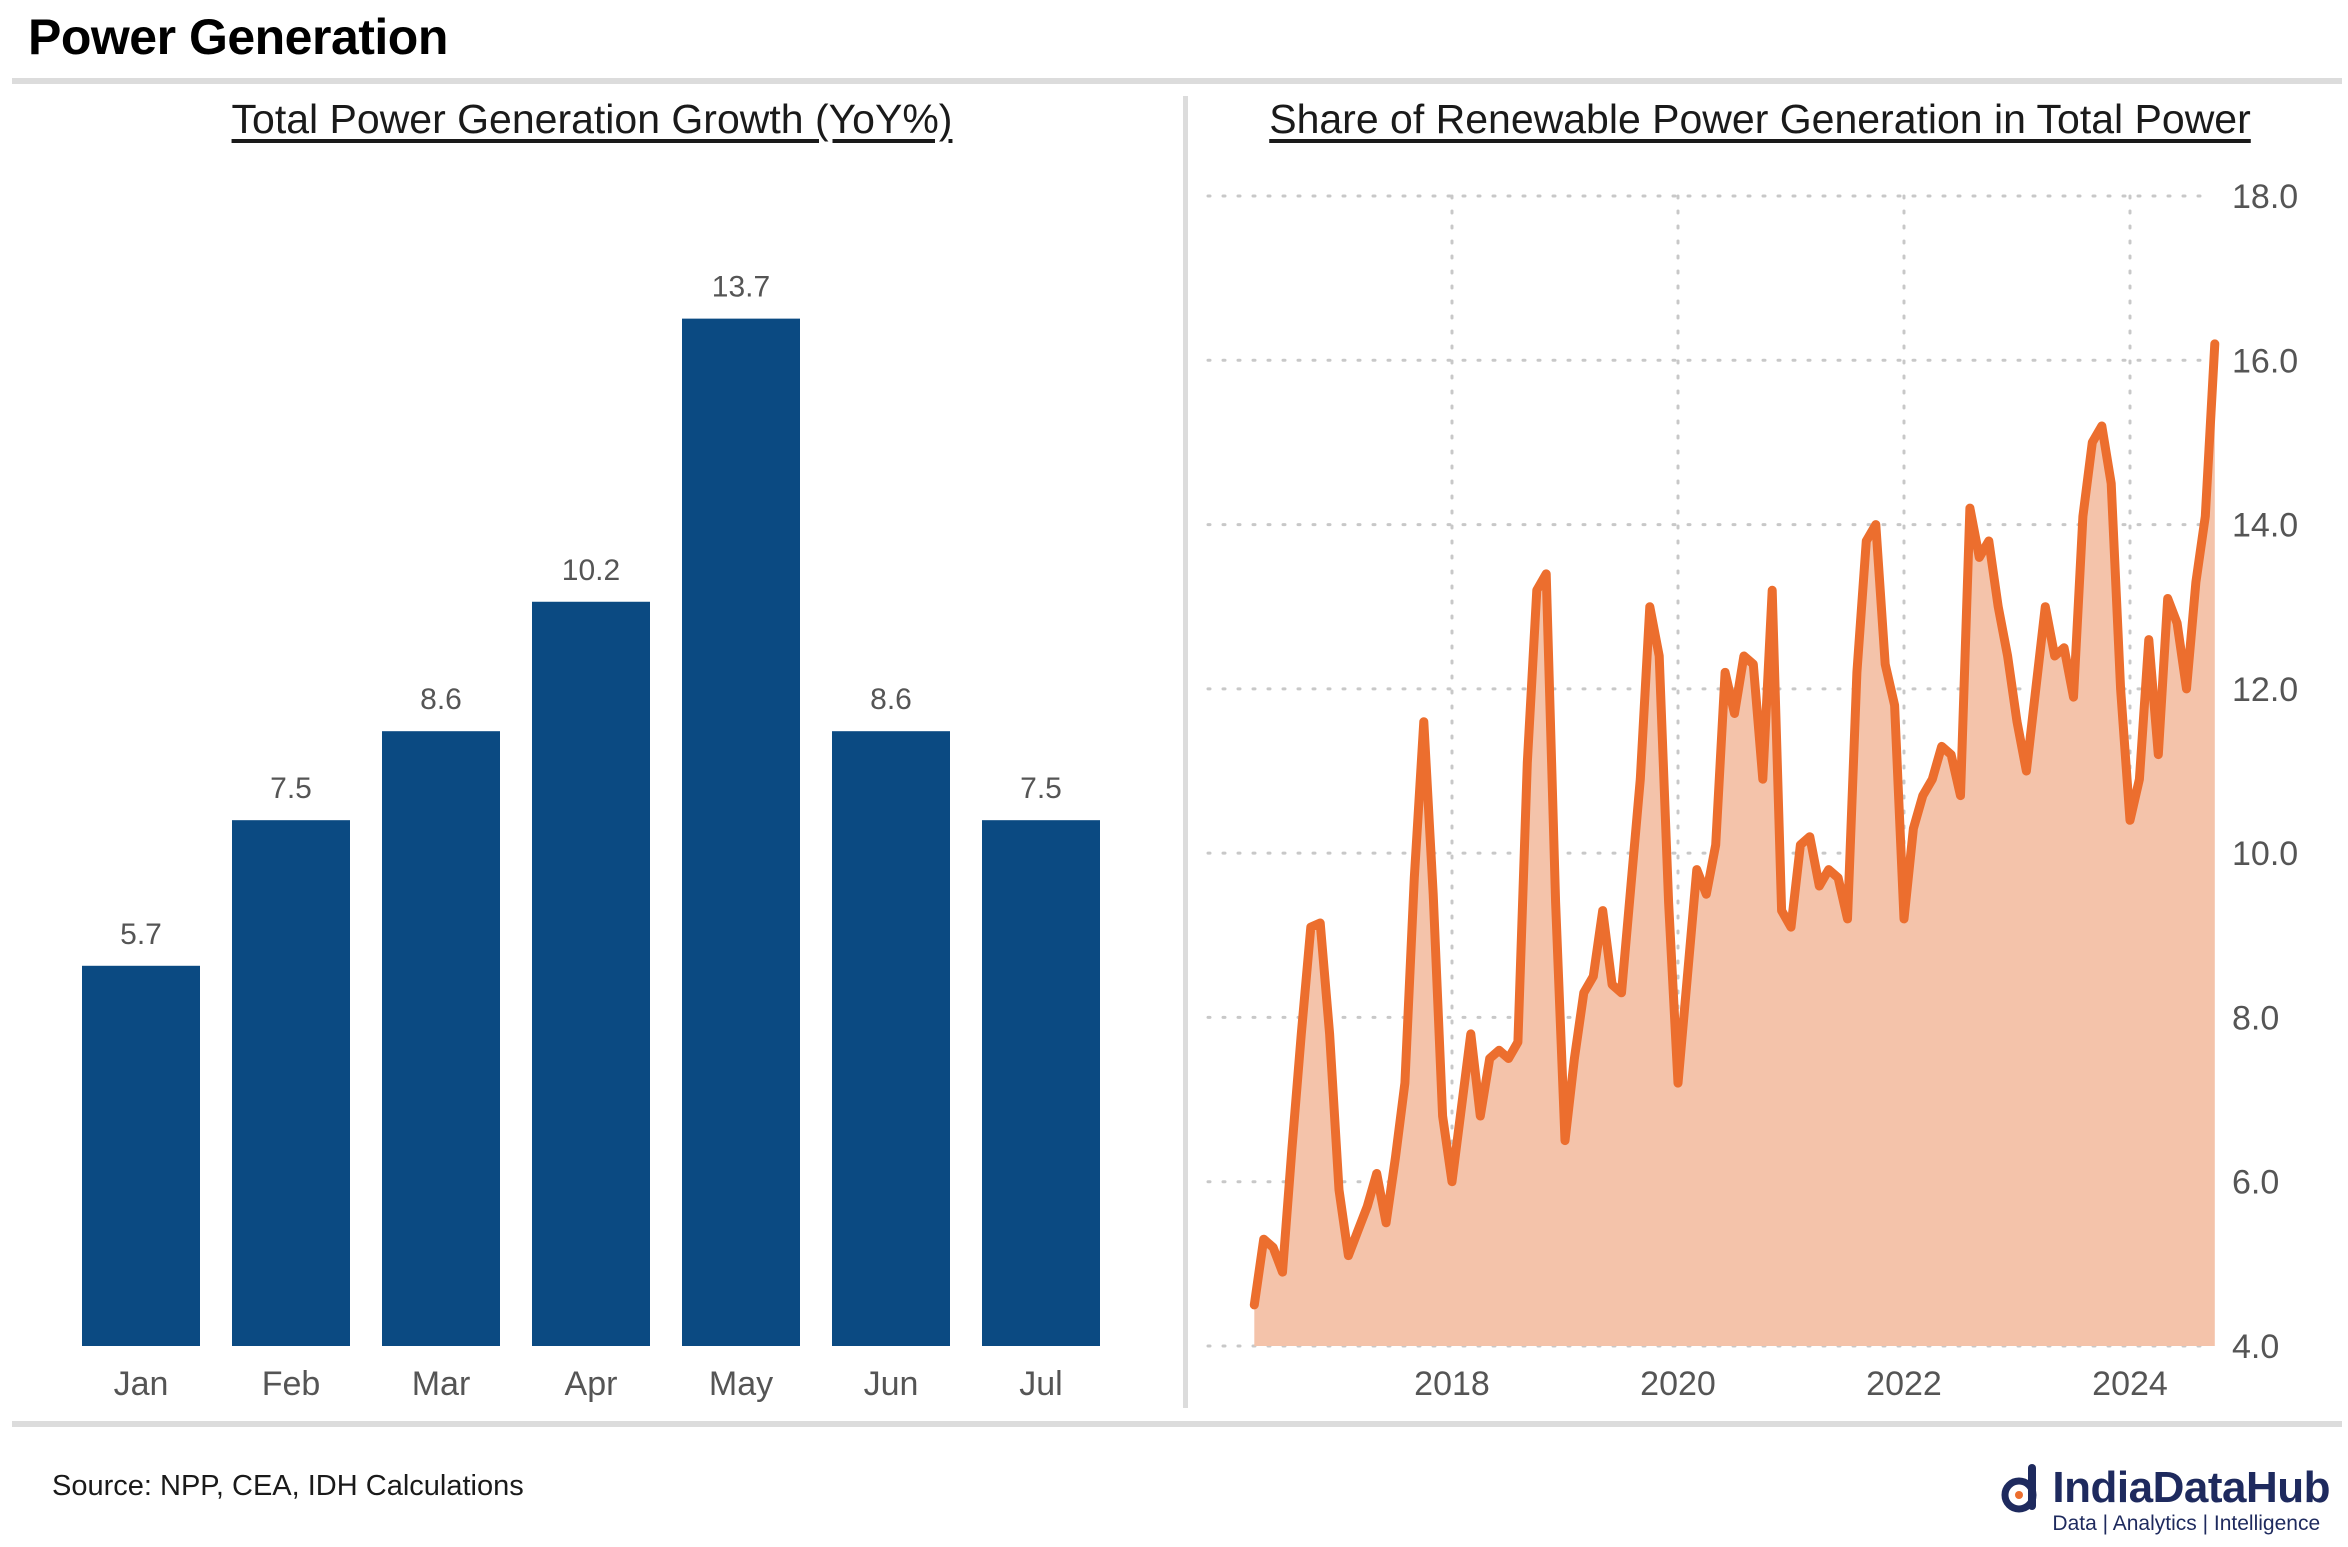 The height and width of the screenshot is (1547, 2348). I want to click on x-tick-label: 2024, so click(2130, 1384).